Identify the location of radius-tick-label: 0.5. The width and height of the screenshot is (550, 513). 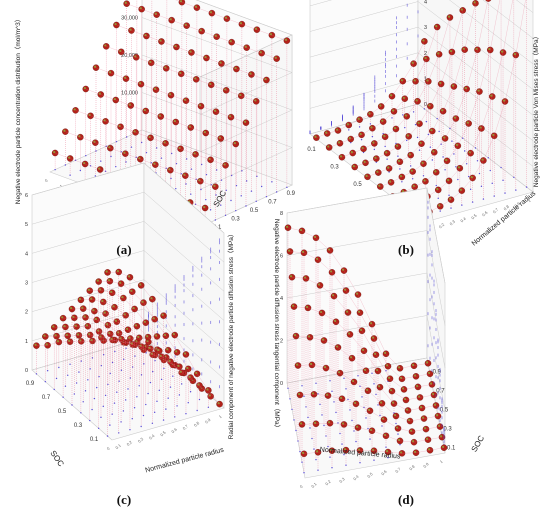
(370, 475).